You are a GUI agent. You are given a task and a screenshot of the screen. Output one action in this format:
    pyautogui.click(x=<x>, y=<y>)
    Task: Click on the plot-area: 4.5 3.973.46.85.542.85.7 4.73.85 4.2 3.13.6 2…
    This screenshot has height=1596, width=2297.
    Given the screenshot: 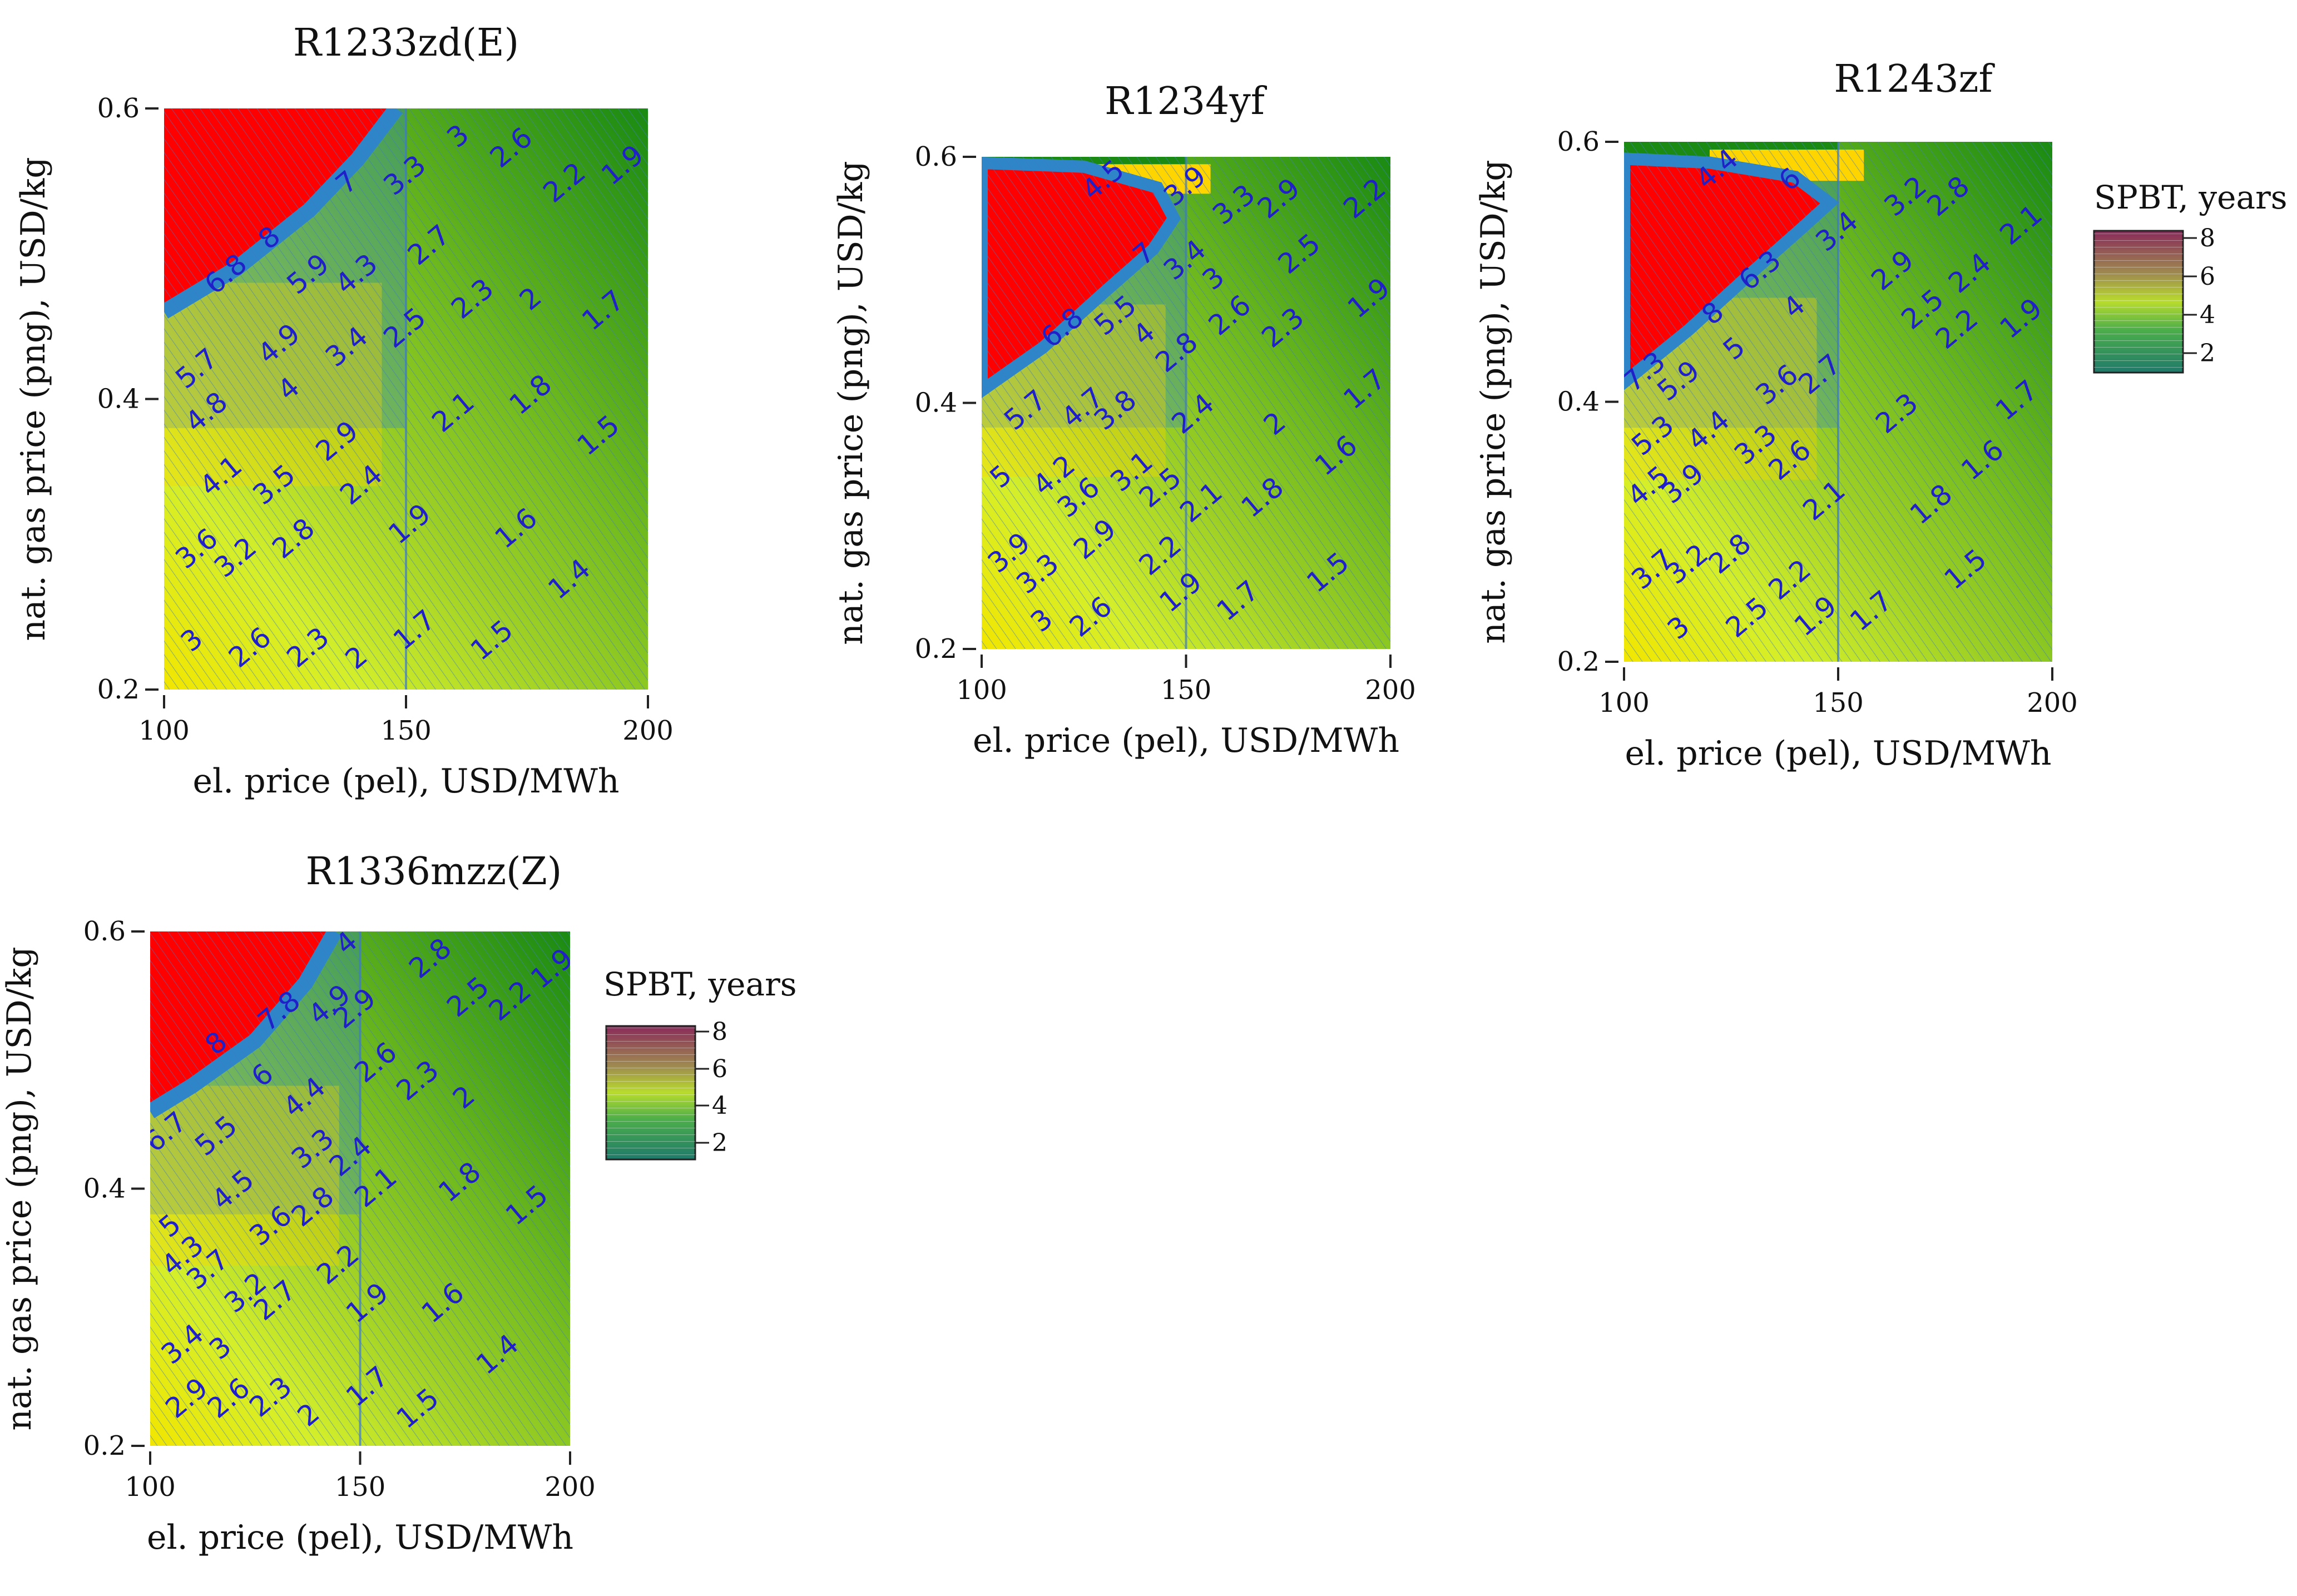 What is the action you would take?
    pyautogui.click(x=1186, y=403)
    